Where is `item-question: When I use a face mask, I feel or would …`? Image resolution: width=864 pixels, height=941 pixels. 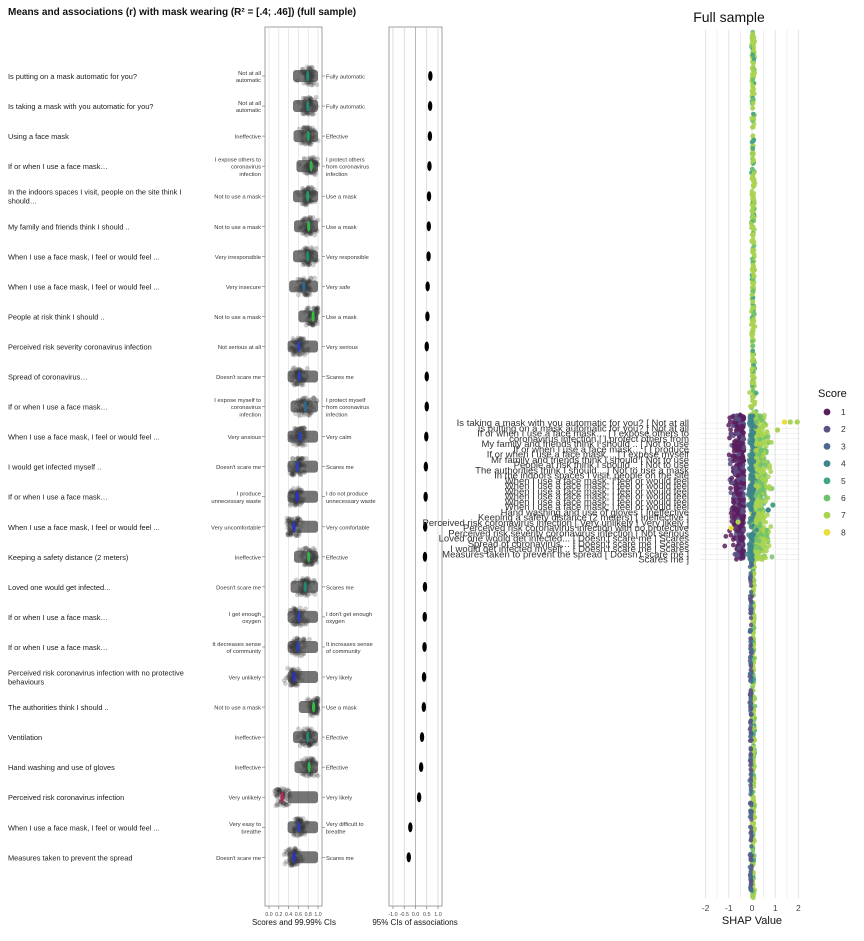
item-question: When I use a face mask, I feel or would … is located at coordinates (84, 256).